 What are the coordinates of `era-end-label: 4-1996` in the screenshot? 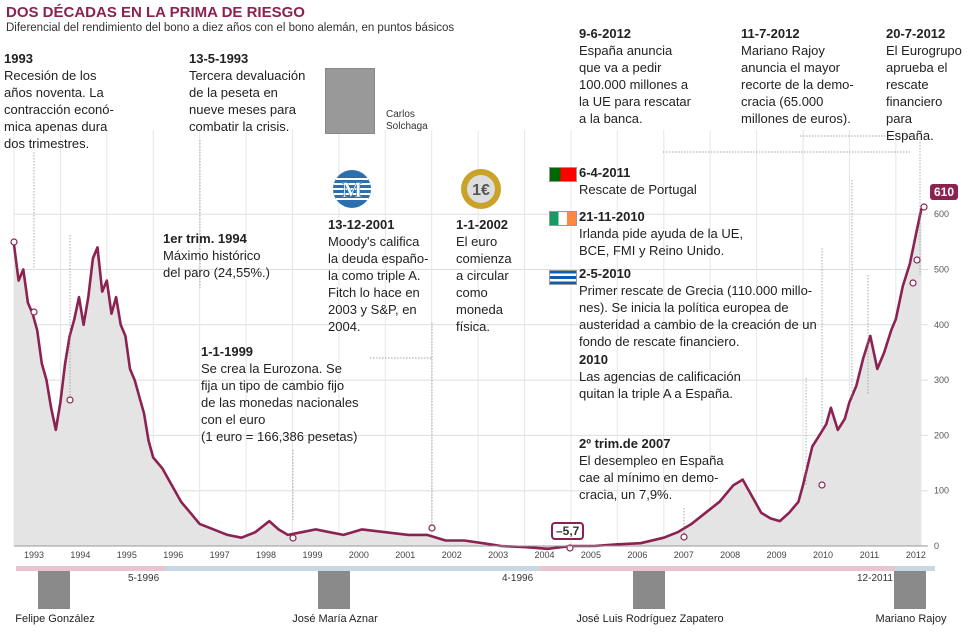 It's located at (518, 578).